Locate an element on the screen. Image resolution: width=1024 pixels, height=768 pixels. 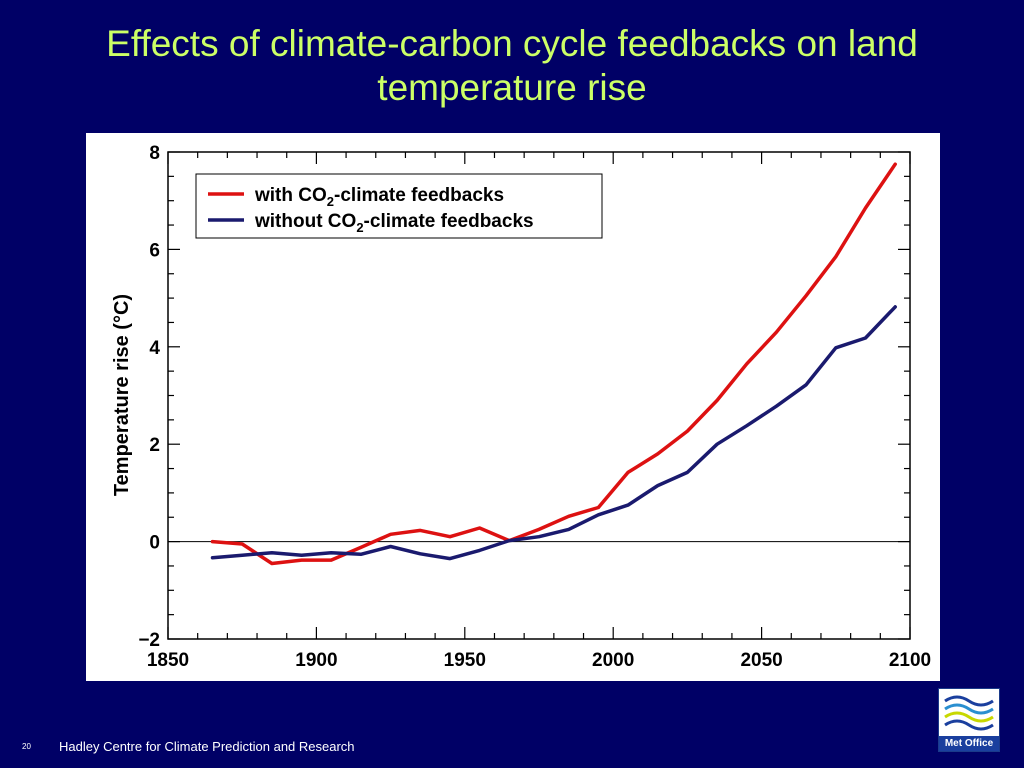
y-tick-label: 2 is located at coordinates (154, 445).